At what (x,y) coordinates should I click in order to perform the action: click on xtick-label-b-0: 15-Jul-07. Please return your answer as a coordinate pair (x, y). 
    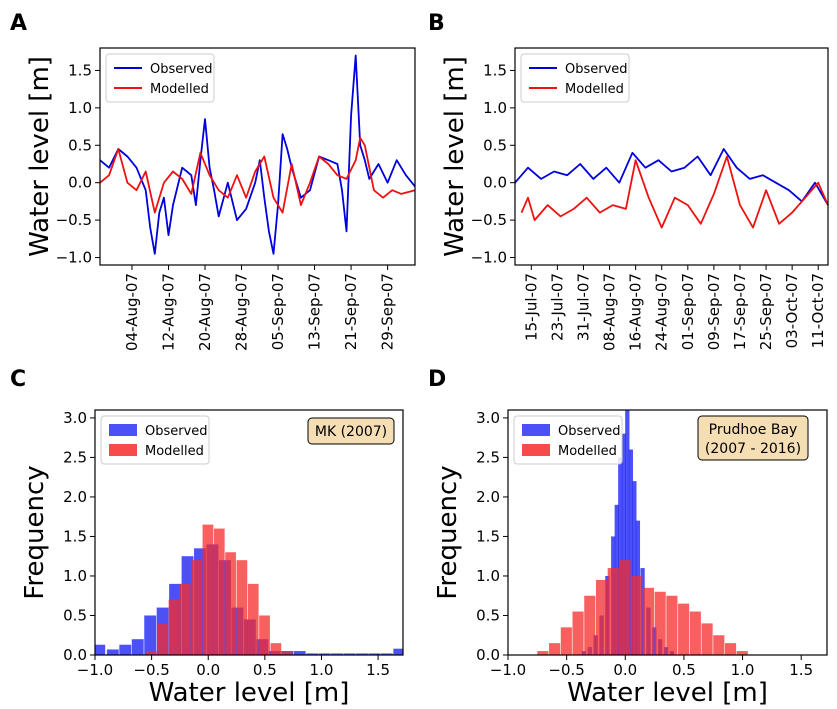
    Looking at the image, I should click on (531, 307).